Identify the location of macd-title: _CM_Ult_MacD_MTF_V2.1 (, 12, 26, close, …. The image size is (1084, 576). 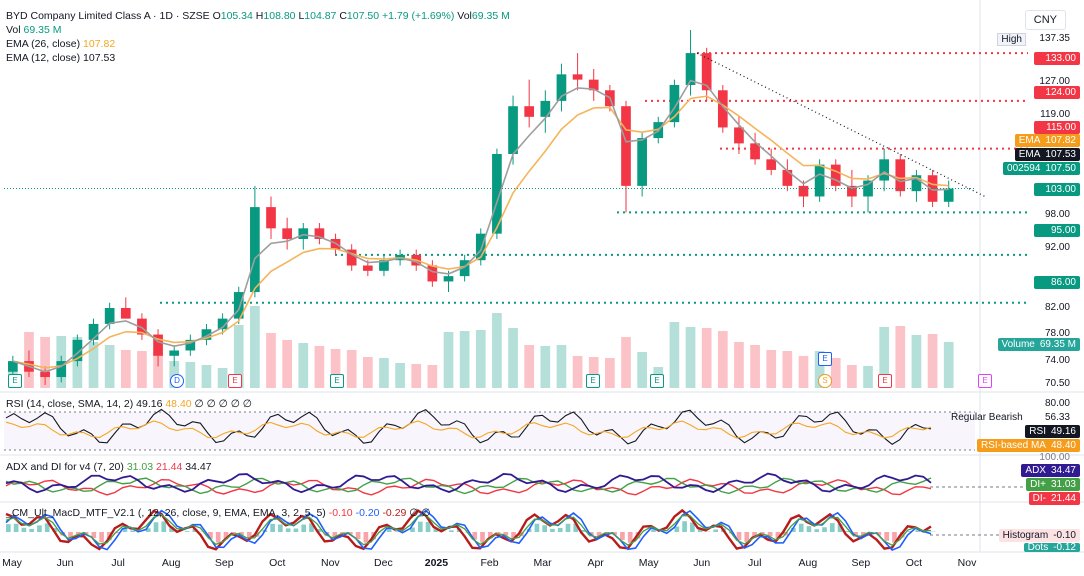
(218, 513).